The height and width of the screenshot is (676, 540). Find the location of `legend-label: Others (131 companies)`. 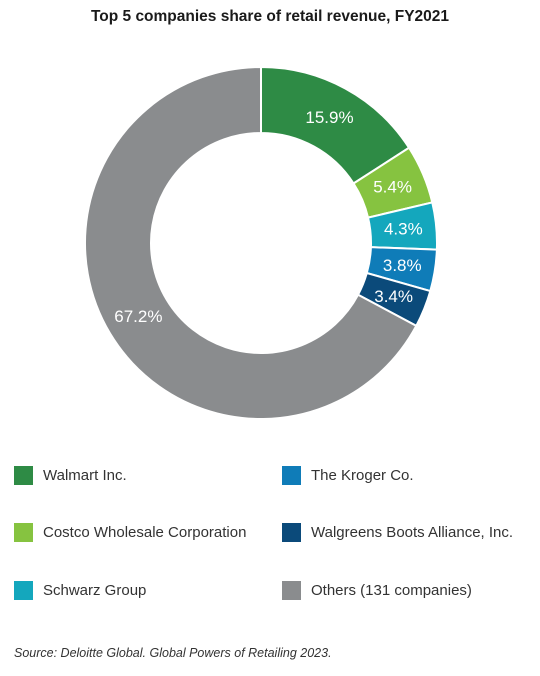

legend-label: Others (131 companies) is located at coordinates (391, 590).